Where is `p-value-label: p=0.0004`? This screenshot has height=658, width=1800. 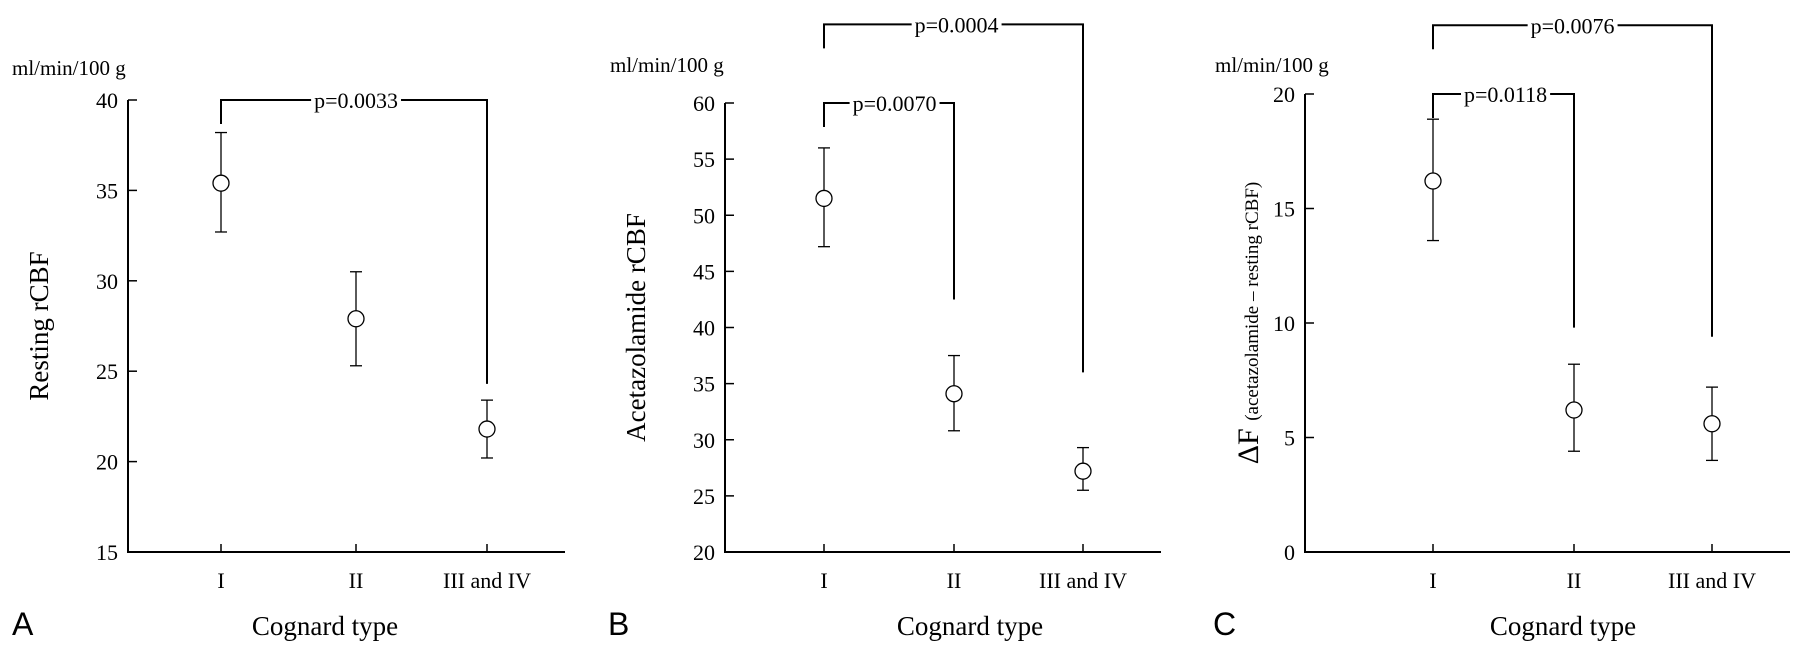 p-value-label: p=0.0004 is located at coordinates (957, 24).